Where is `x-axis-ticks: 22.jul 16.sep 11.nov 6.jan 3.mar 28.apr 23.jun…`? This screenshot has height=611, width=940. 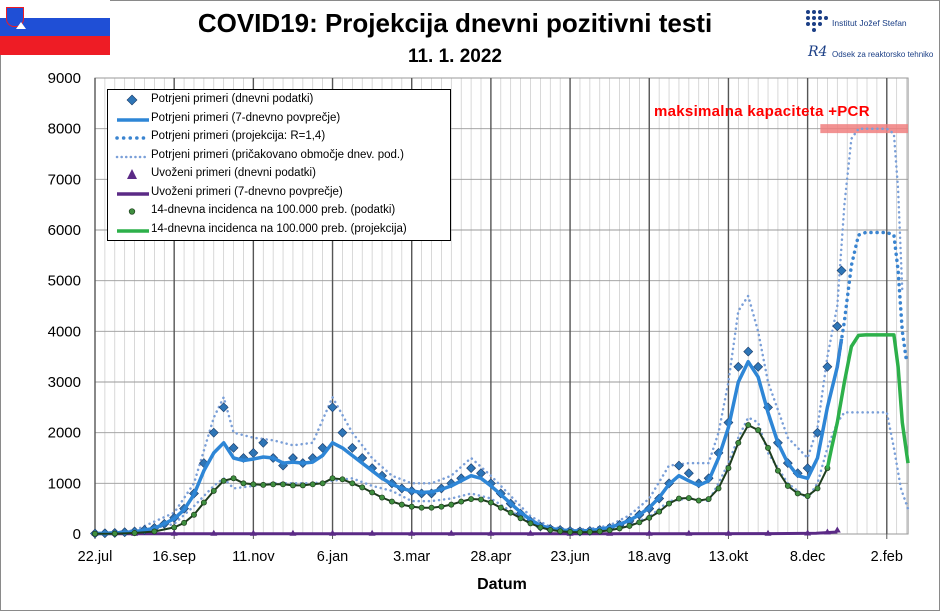 x-axis-ticks: 22.jul 16.sep 11.nov 6.jan 3.mar 28.apr 23.jun… is located at coordinates (490, 557).